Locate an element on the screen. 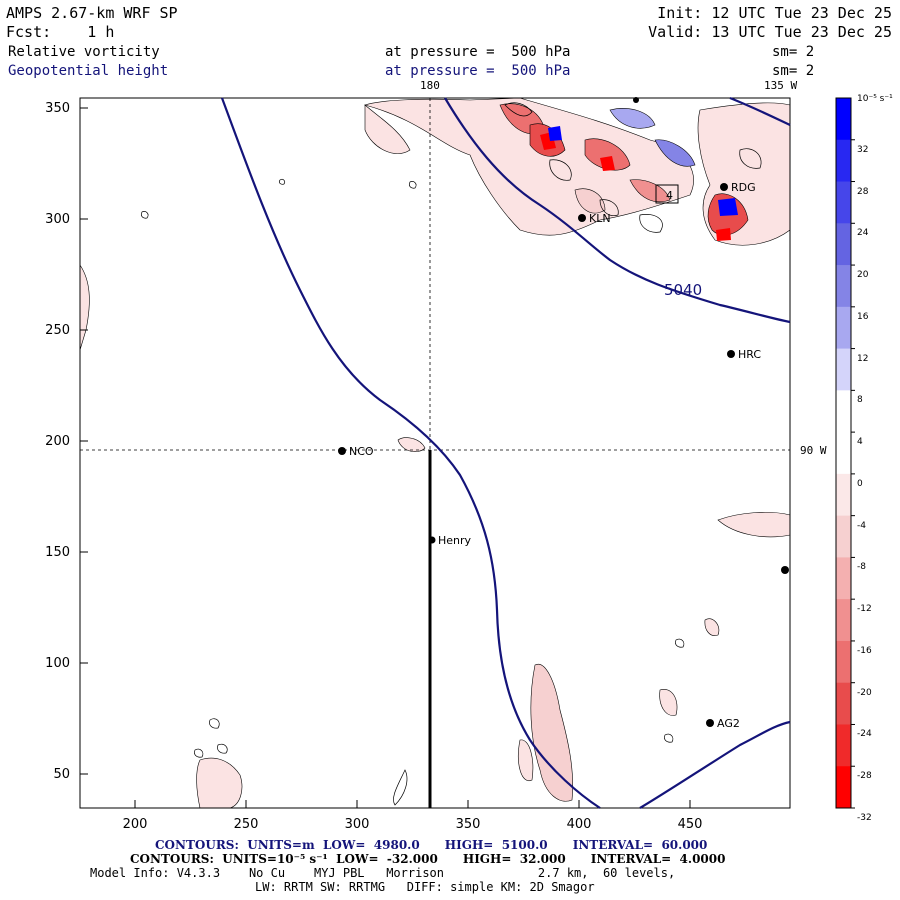 Image resolution: width=900 pixels, height=900 pixels. y-tick-label: 100 is located at coordinates (57, 663).